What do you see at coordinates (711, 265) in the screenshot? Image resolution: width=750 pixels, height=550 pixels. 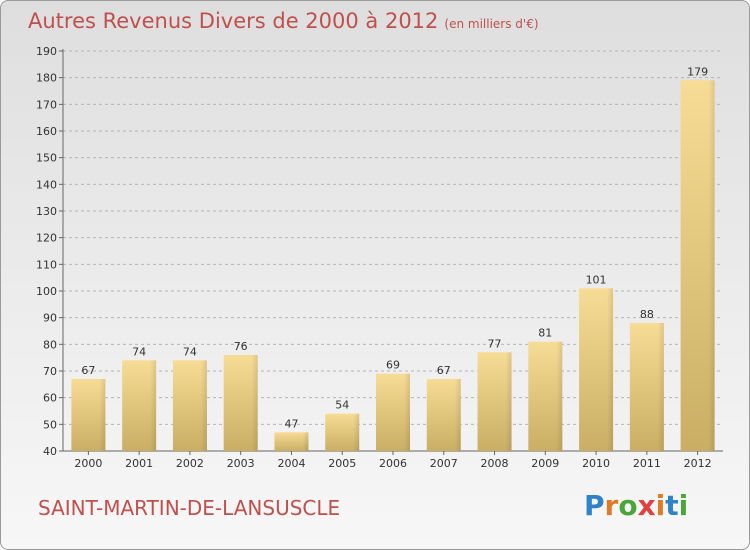 I see `bar-shade-2012` at bounding box center [711, 265].